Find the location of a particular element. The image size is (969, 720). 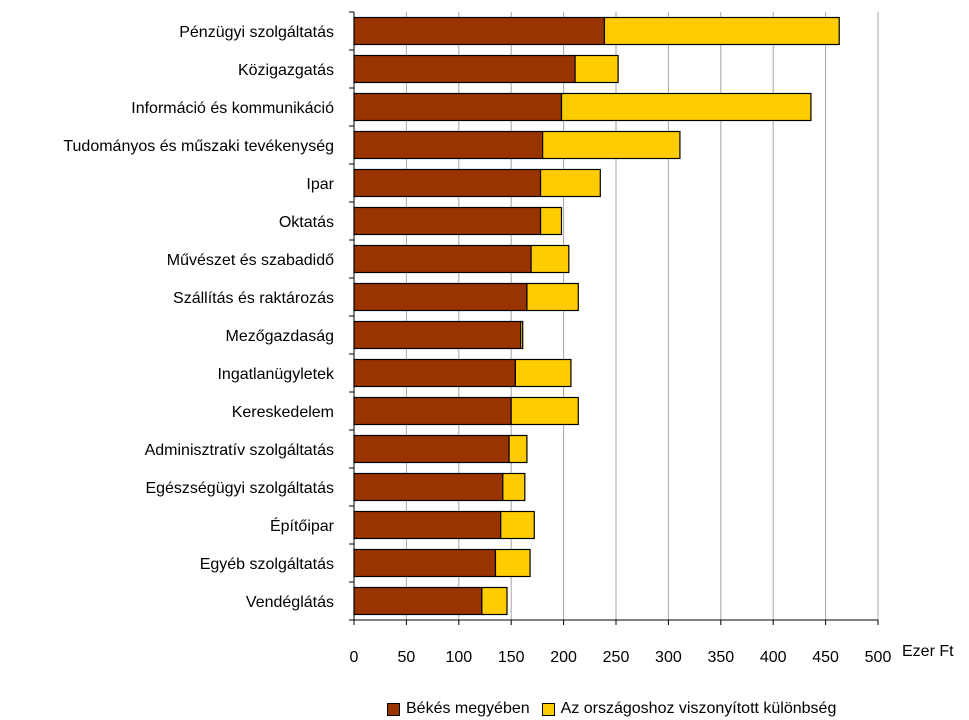

category-label: Mezőgazdaság is located at coordinates (279, 336).